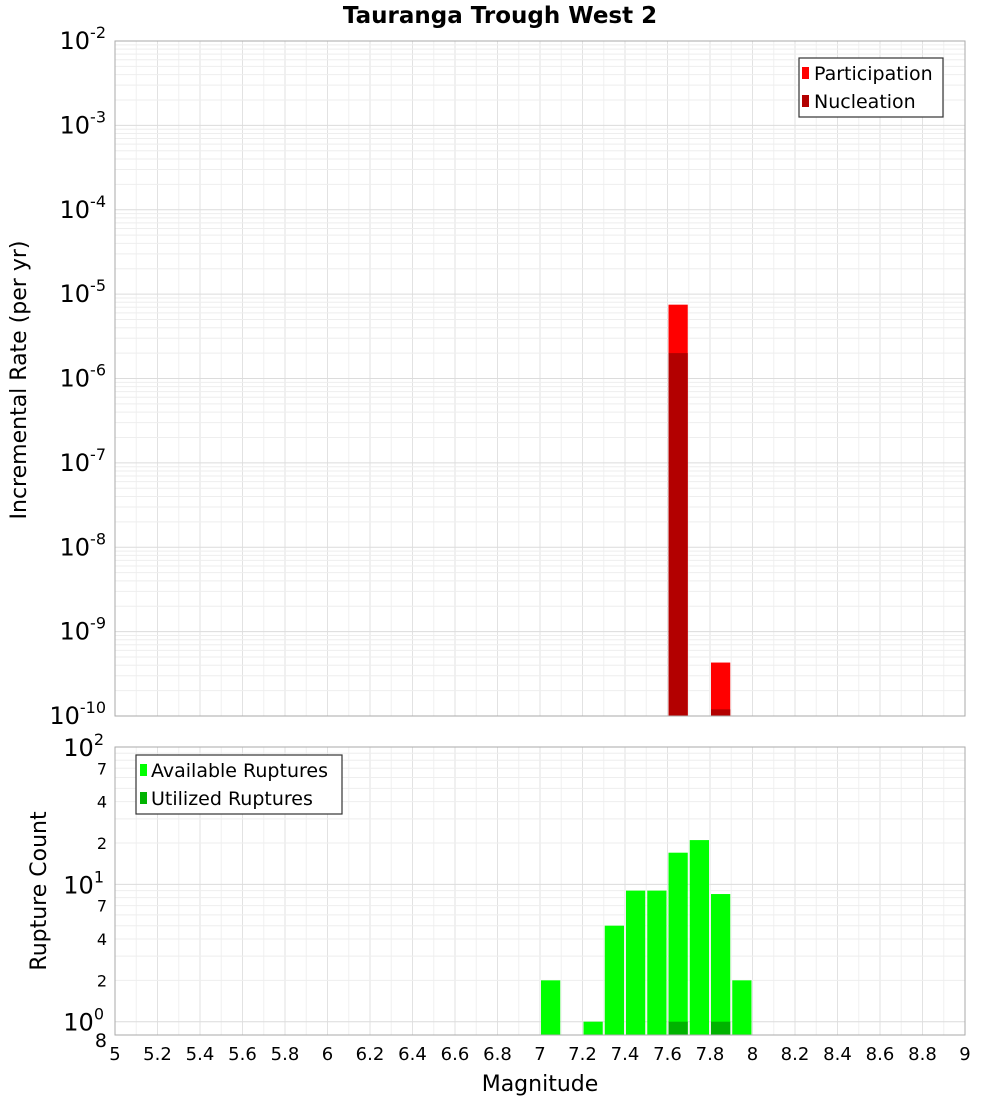 This screenshot has height=1104, width=1000. I want to click on top-y-tick-label: 10⁻⁷, so click(83, 461).